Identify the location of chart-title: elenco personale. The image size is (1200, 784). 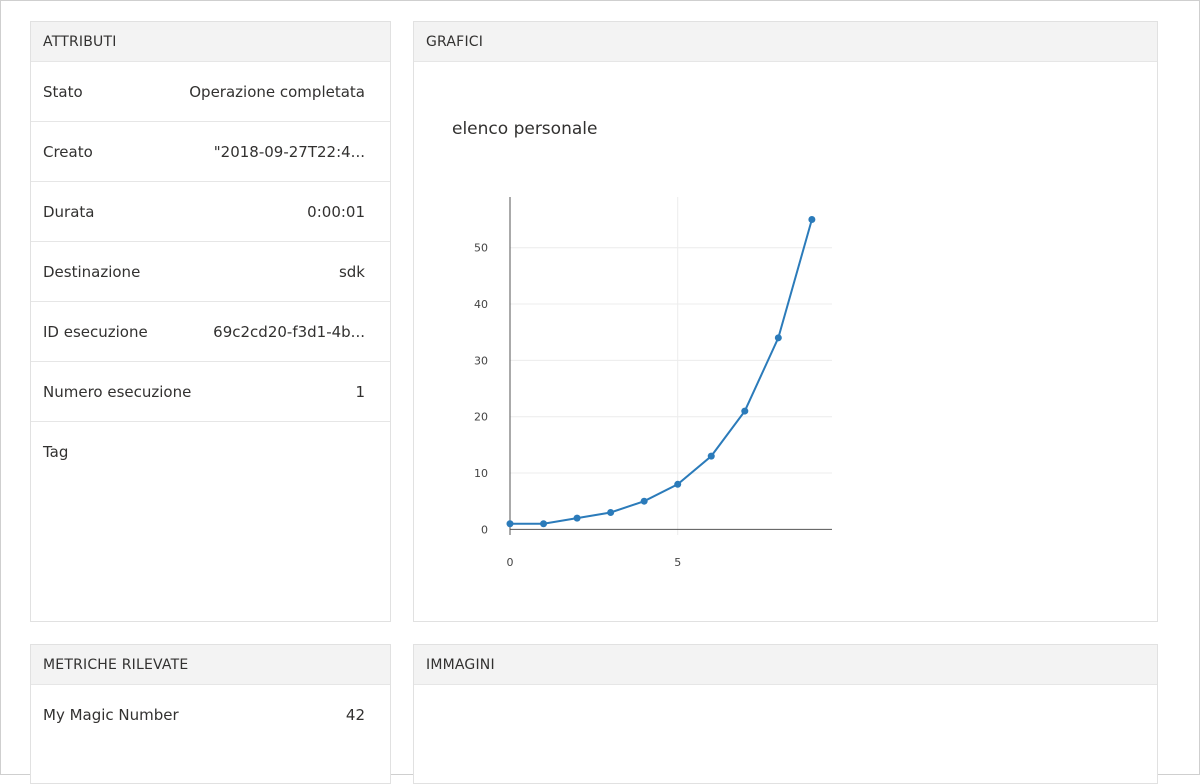
(524, 129).